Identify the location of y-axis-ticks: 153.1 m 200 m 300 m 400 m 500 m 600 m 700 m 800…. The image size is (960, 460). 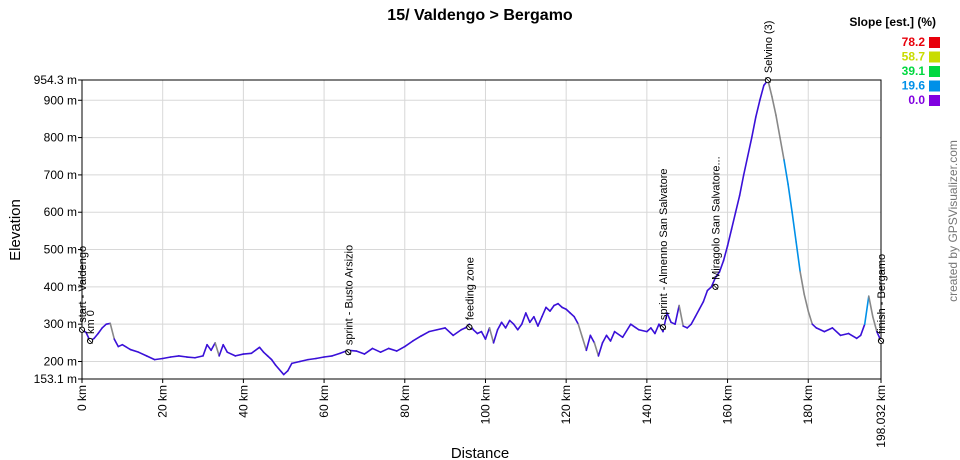
(58, 229).